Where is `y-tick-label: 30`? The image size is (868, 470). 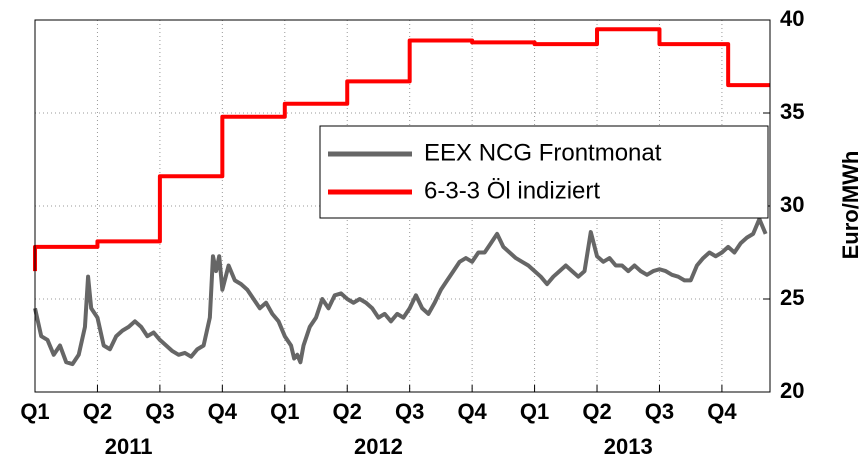
y-tick-label: 30 is located at coordinates (792, 204).